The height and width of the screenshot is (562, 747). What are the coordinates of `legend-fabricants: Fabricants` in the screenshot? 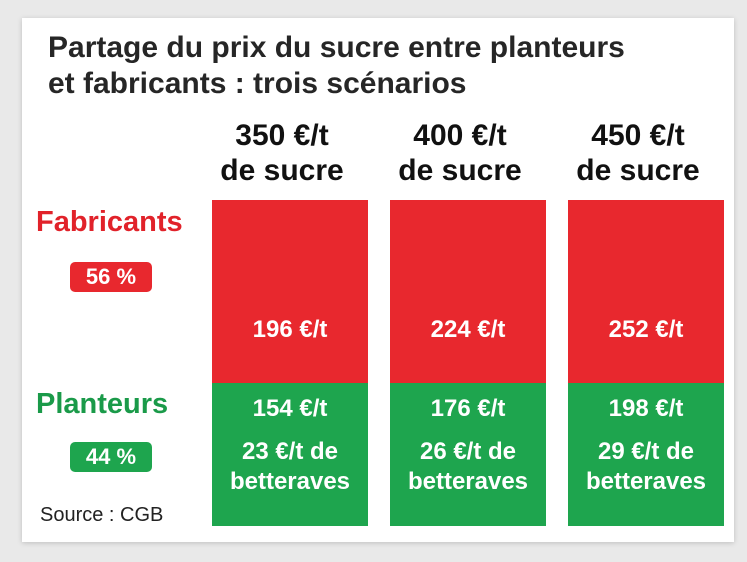 It's located at (109, 222).